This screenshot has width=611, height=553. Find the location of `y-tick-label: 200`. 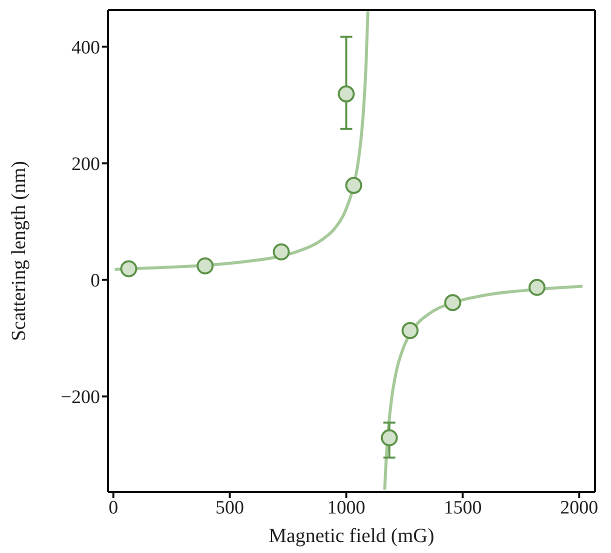

y-tick-label: 200 is located at coordinates (86, 165).